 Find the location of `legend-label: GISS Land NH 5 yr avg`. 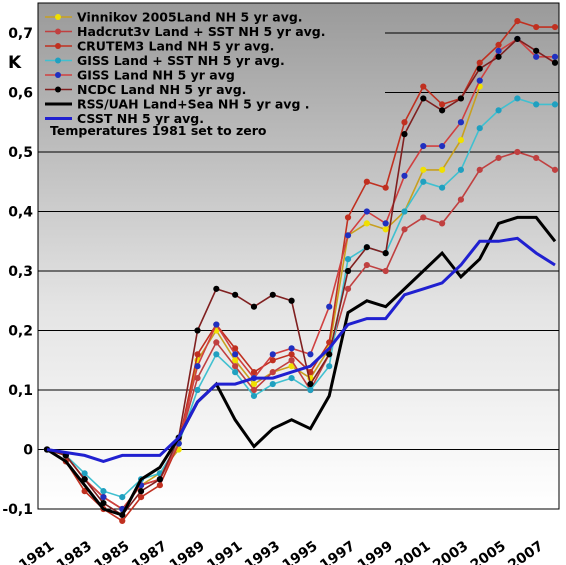

legend-label: GISS Land NH 5 yr avg is located at coordinates (156, 75).